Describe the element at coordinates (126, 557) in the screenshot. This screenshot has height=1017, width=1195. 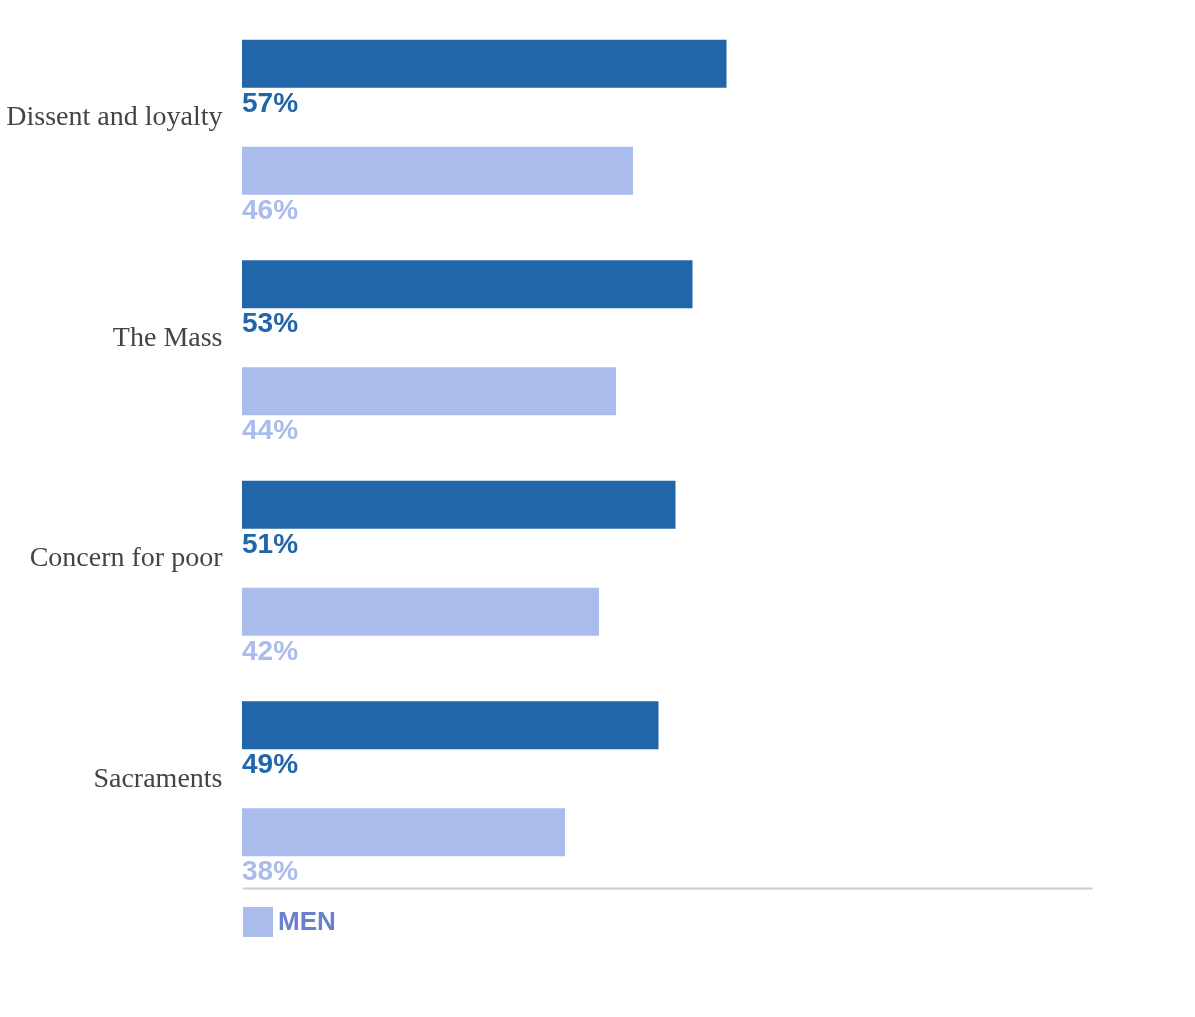
I see `y-tick-label: Concern for poor` at that location.